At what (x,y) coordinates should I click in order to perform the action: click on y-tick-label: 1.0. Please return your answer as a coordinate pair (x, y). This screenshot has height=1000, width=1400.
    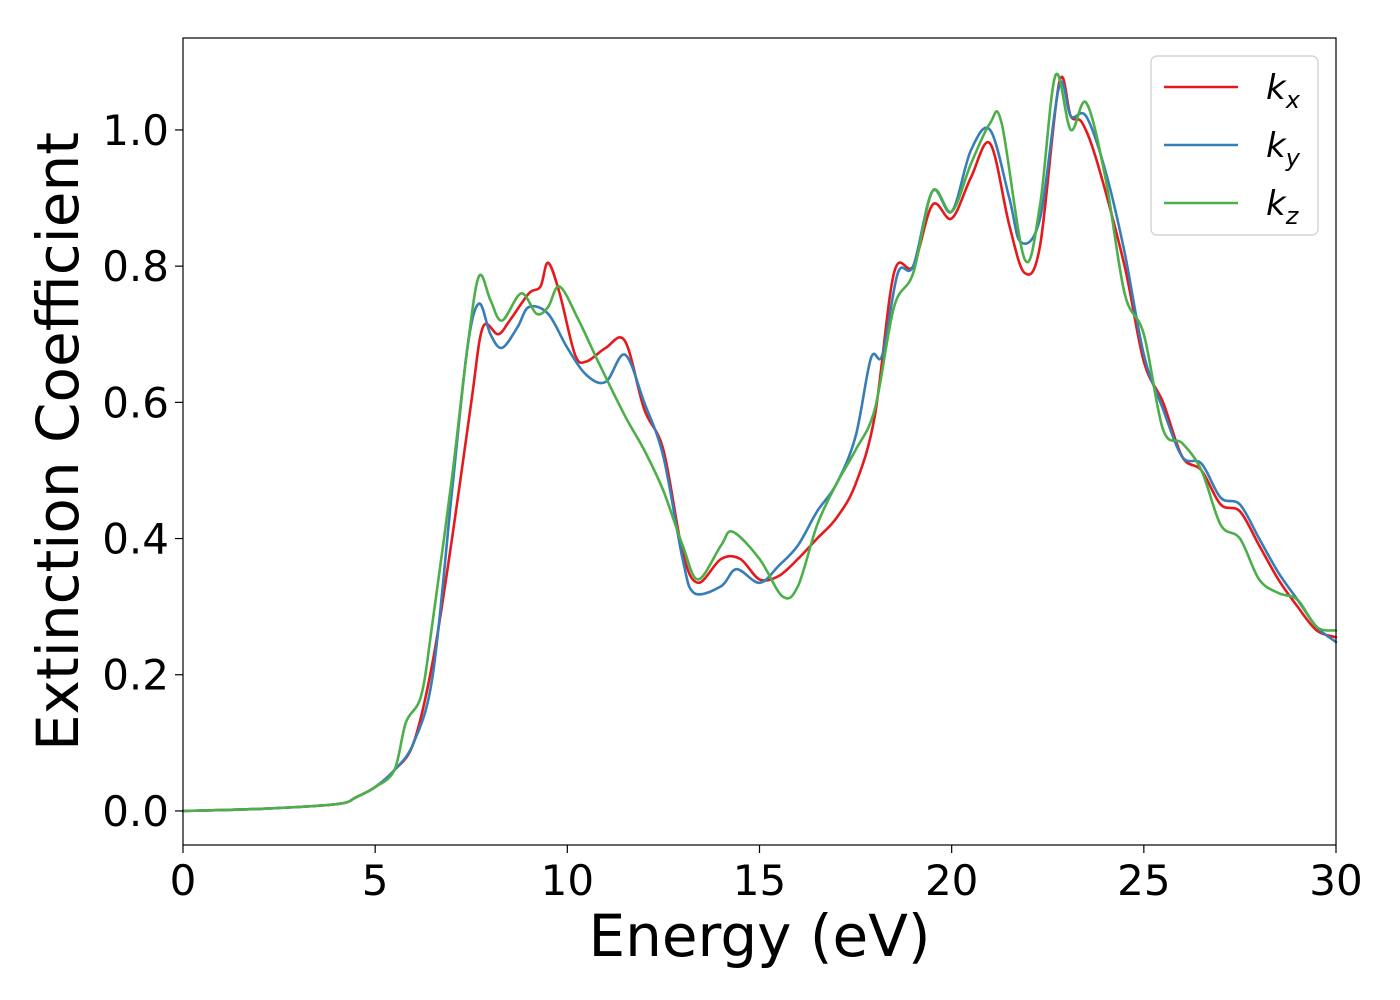
    Looking at the image, I should click on (135, 130).